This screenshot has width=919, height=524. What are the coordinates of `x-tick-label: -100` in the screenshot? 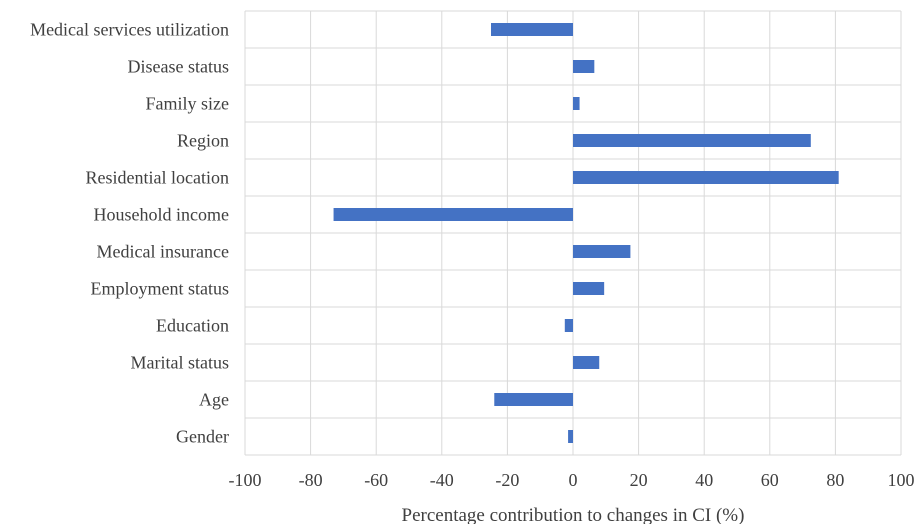 It's located at (245, 480).